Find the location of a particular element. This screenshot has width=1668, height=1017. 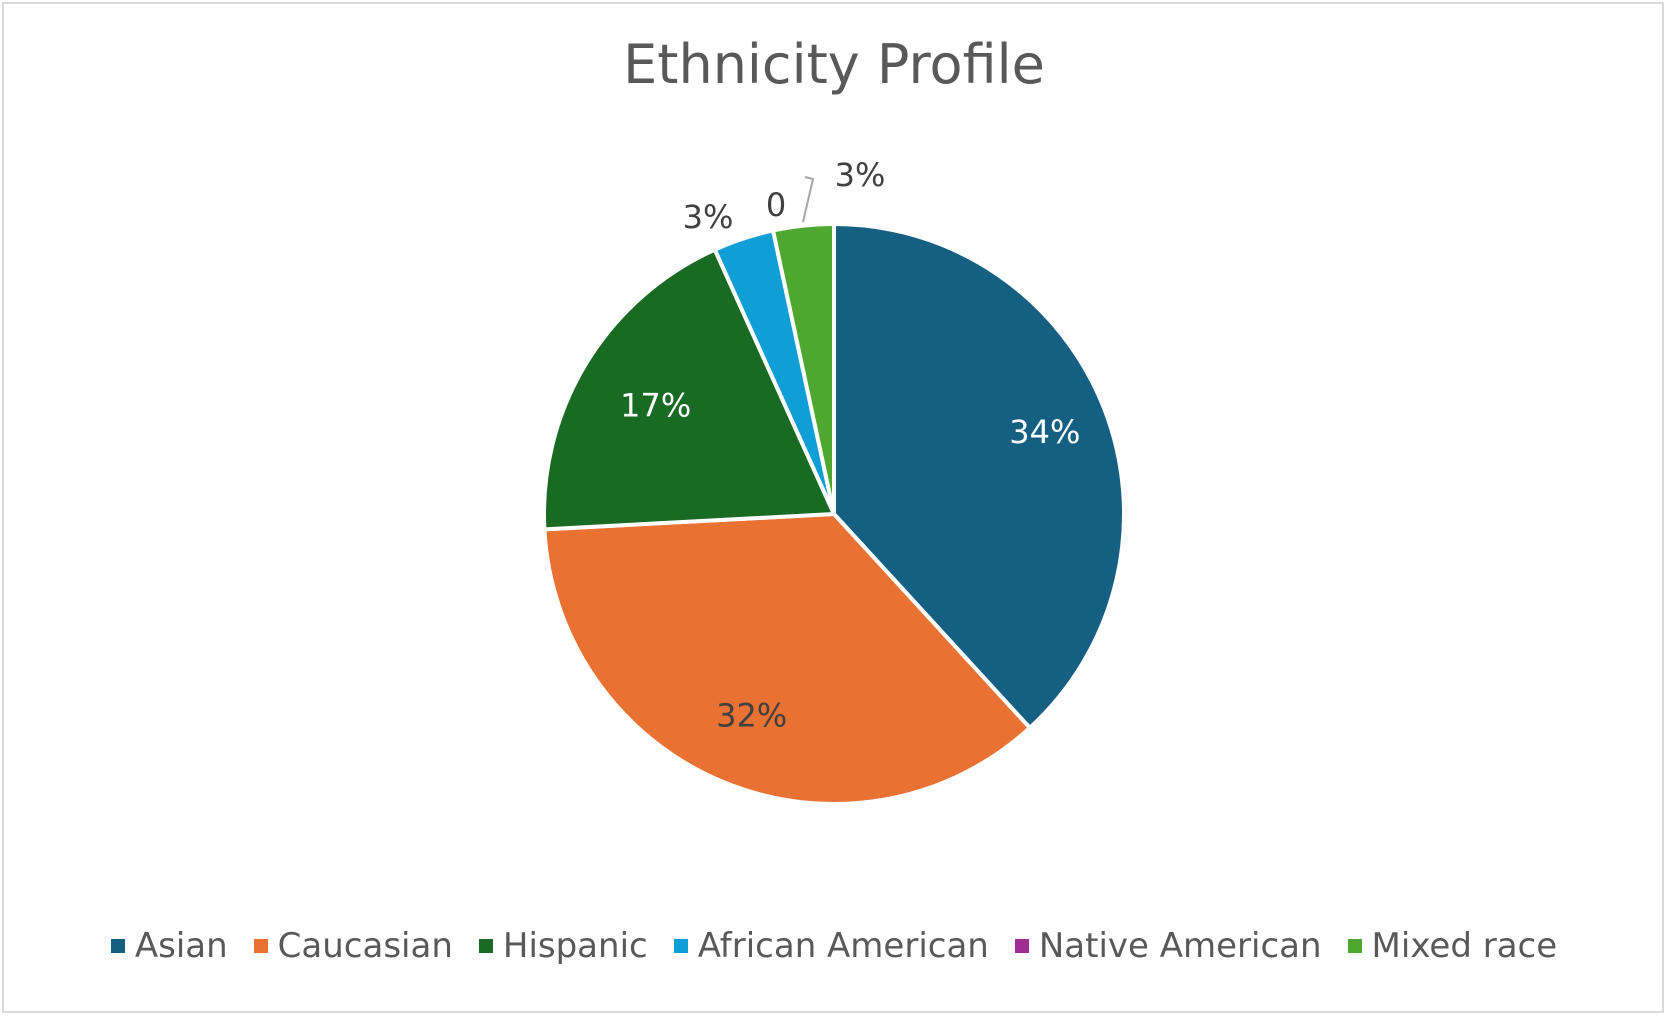

legend-item-native-american: Native American is located at coordinates (1168, 946).